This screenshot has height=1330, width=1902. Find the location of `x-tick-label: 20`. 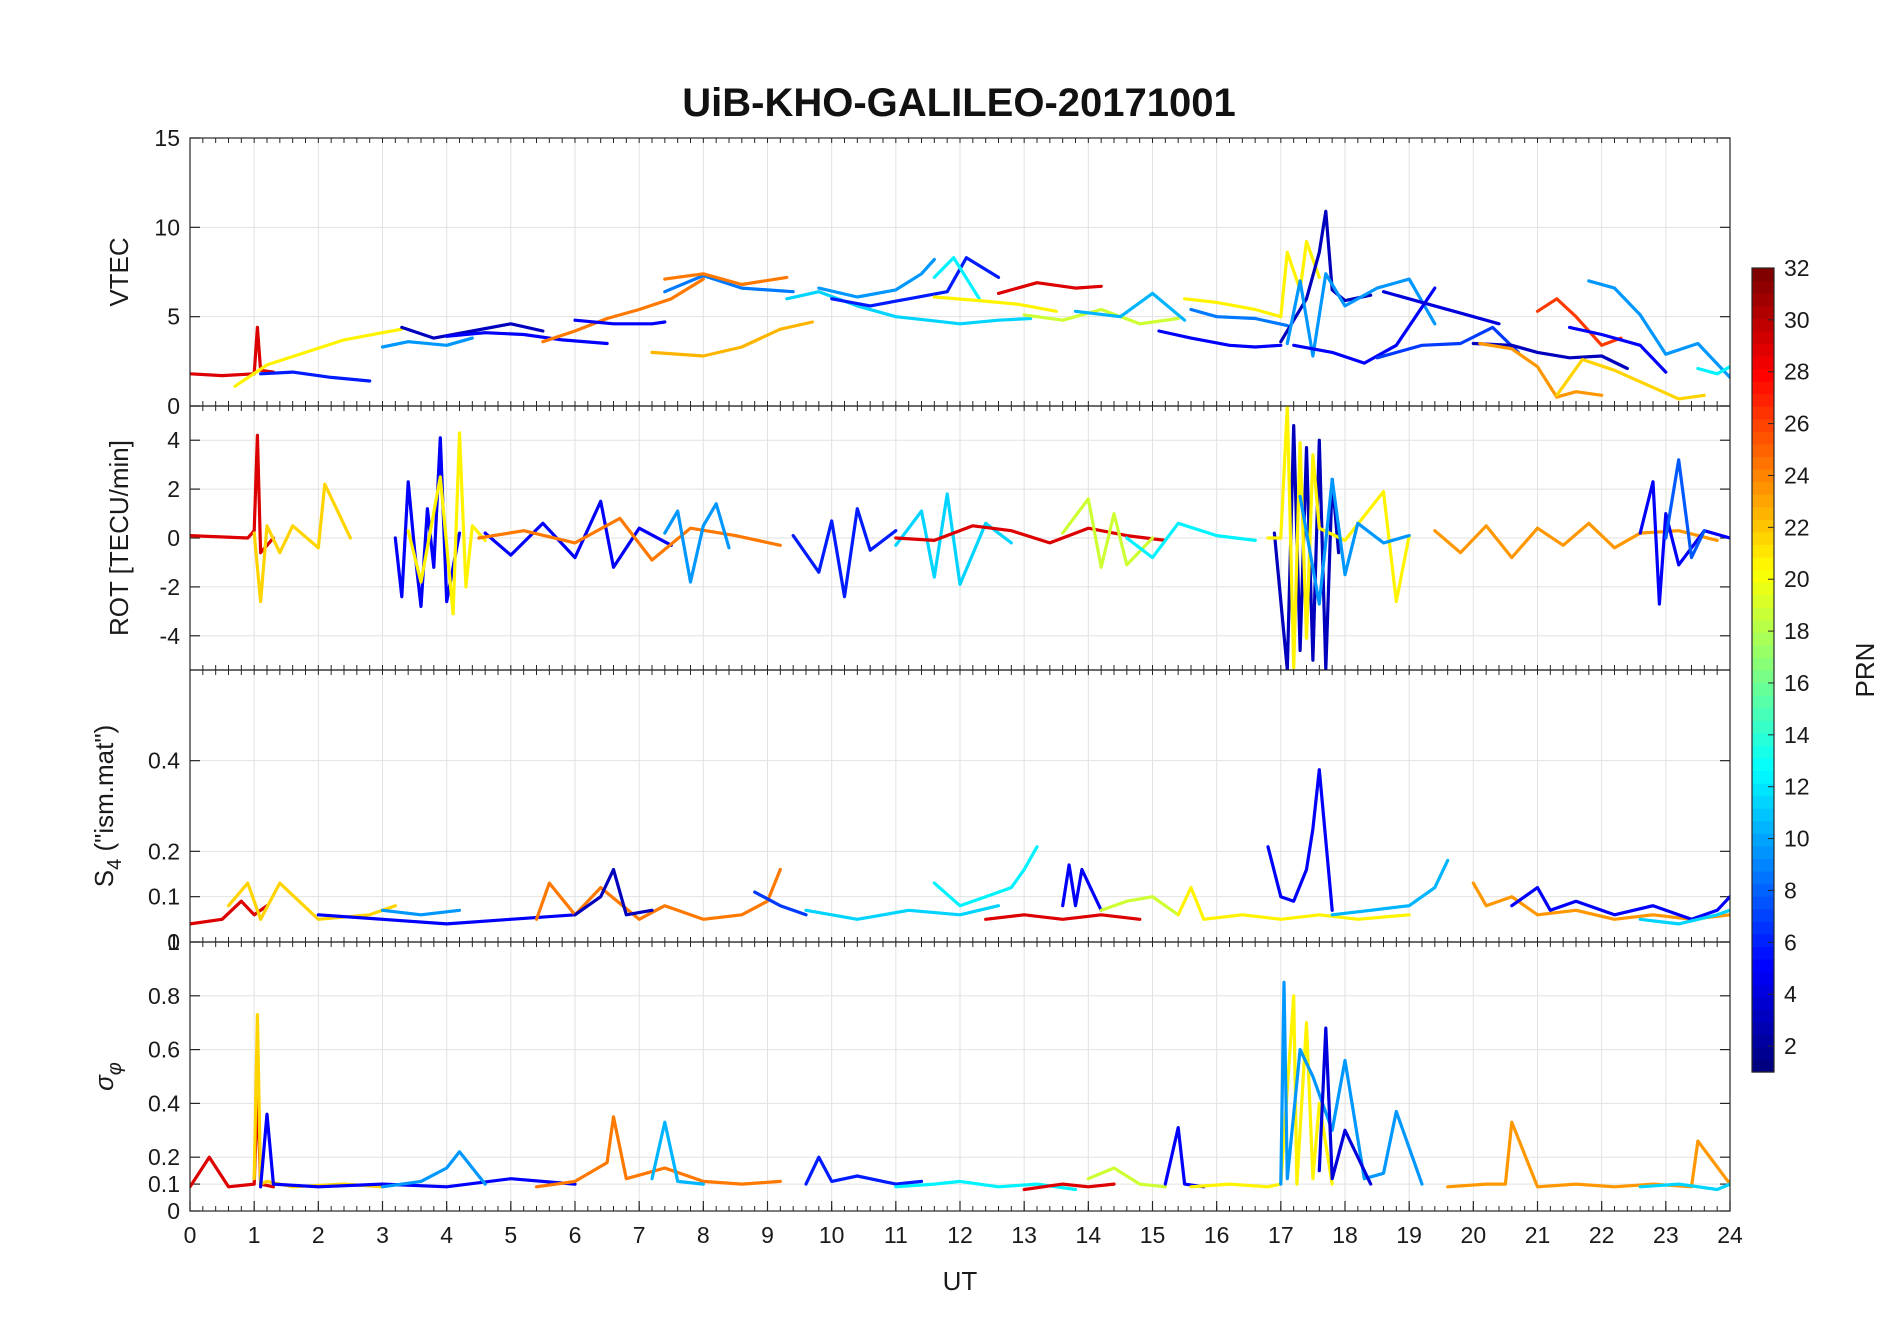

x-tick-label: 20 is located at coordinates (1474, 1235).